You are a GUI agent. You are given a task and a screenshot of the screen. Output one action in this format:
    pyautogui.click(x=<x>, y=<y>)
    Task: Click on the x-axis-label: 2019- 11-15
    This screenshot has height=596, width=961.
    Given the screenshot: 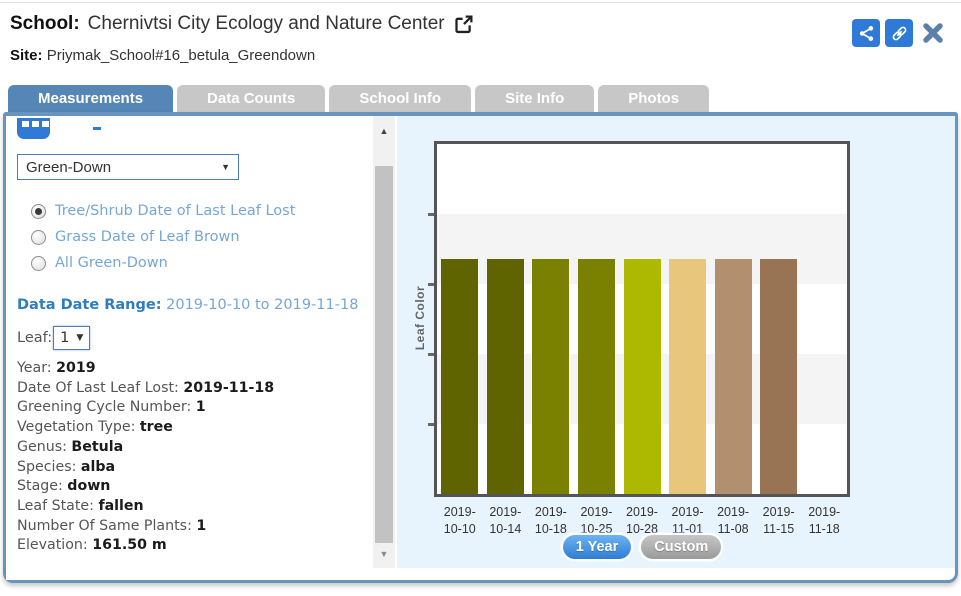 What is the action you would take?
    pyautogui.click(x=778, y=520)
    